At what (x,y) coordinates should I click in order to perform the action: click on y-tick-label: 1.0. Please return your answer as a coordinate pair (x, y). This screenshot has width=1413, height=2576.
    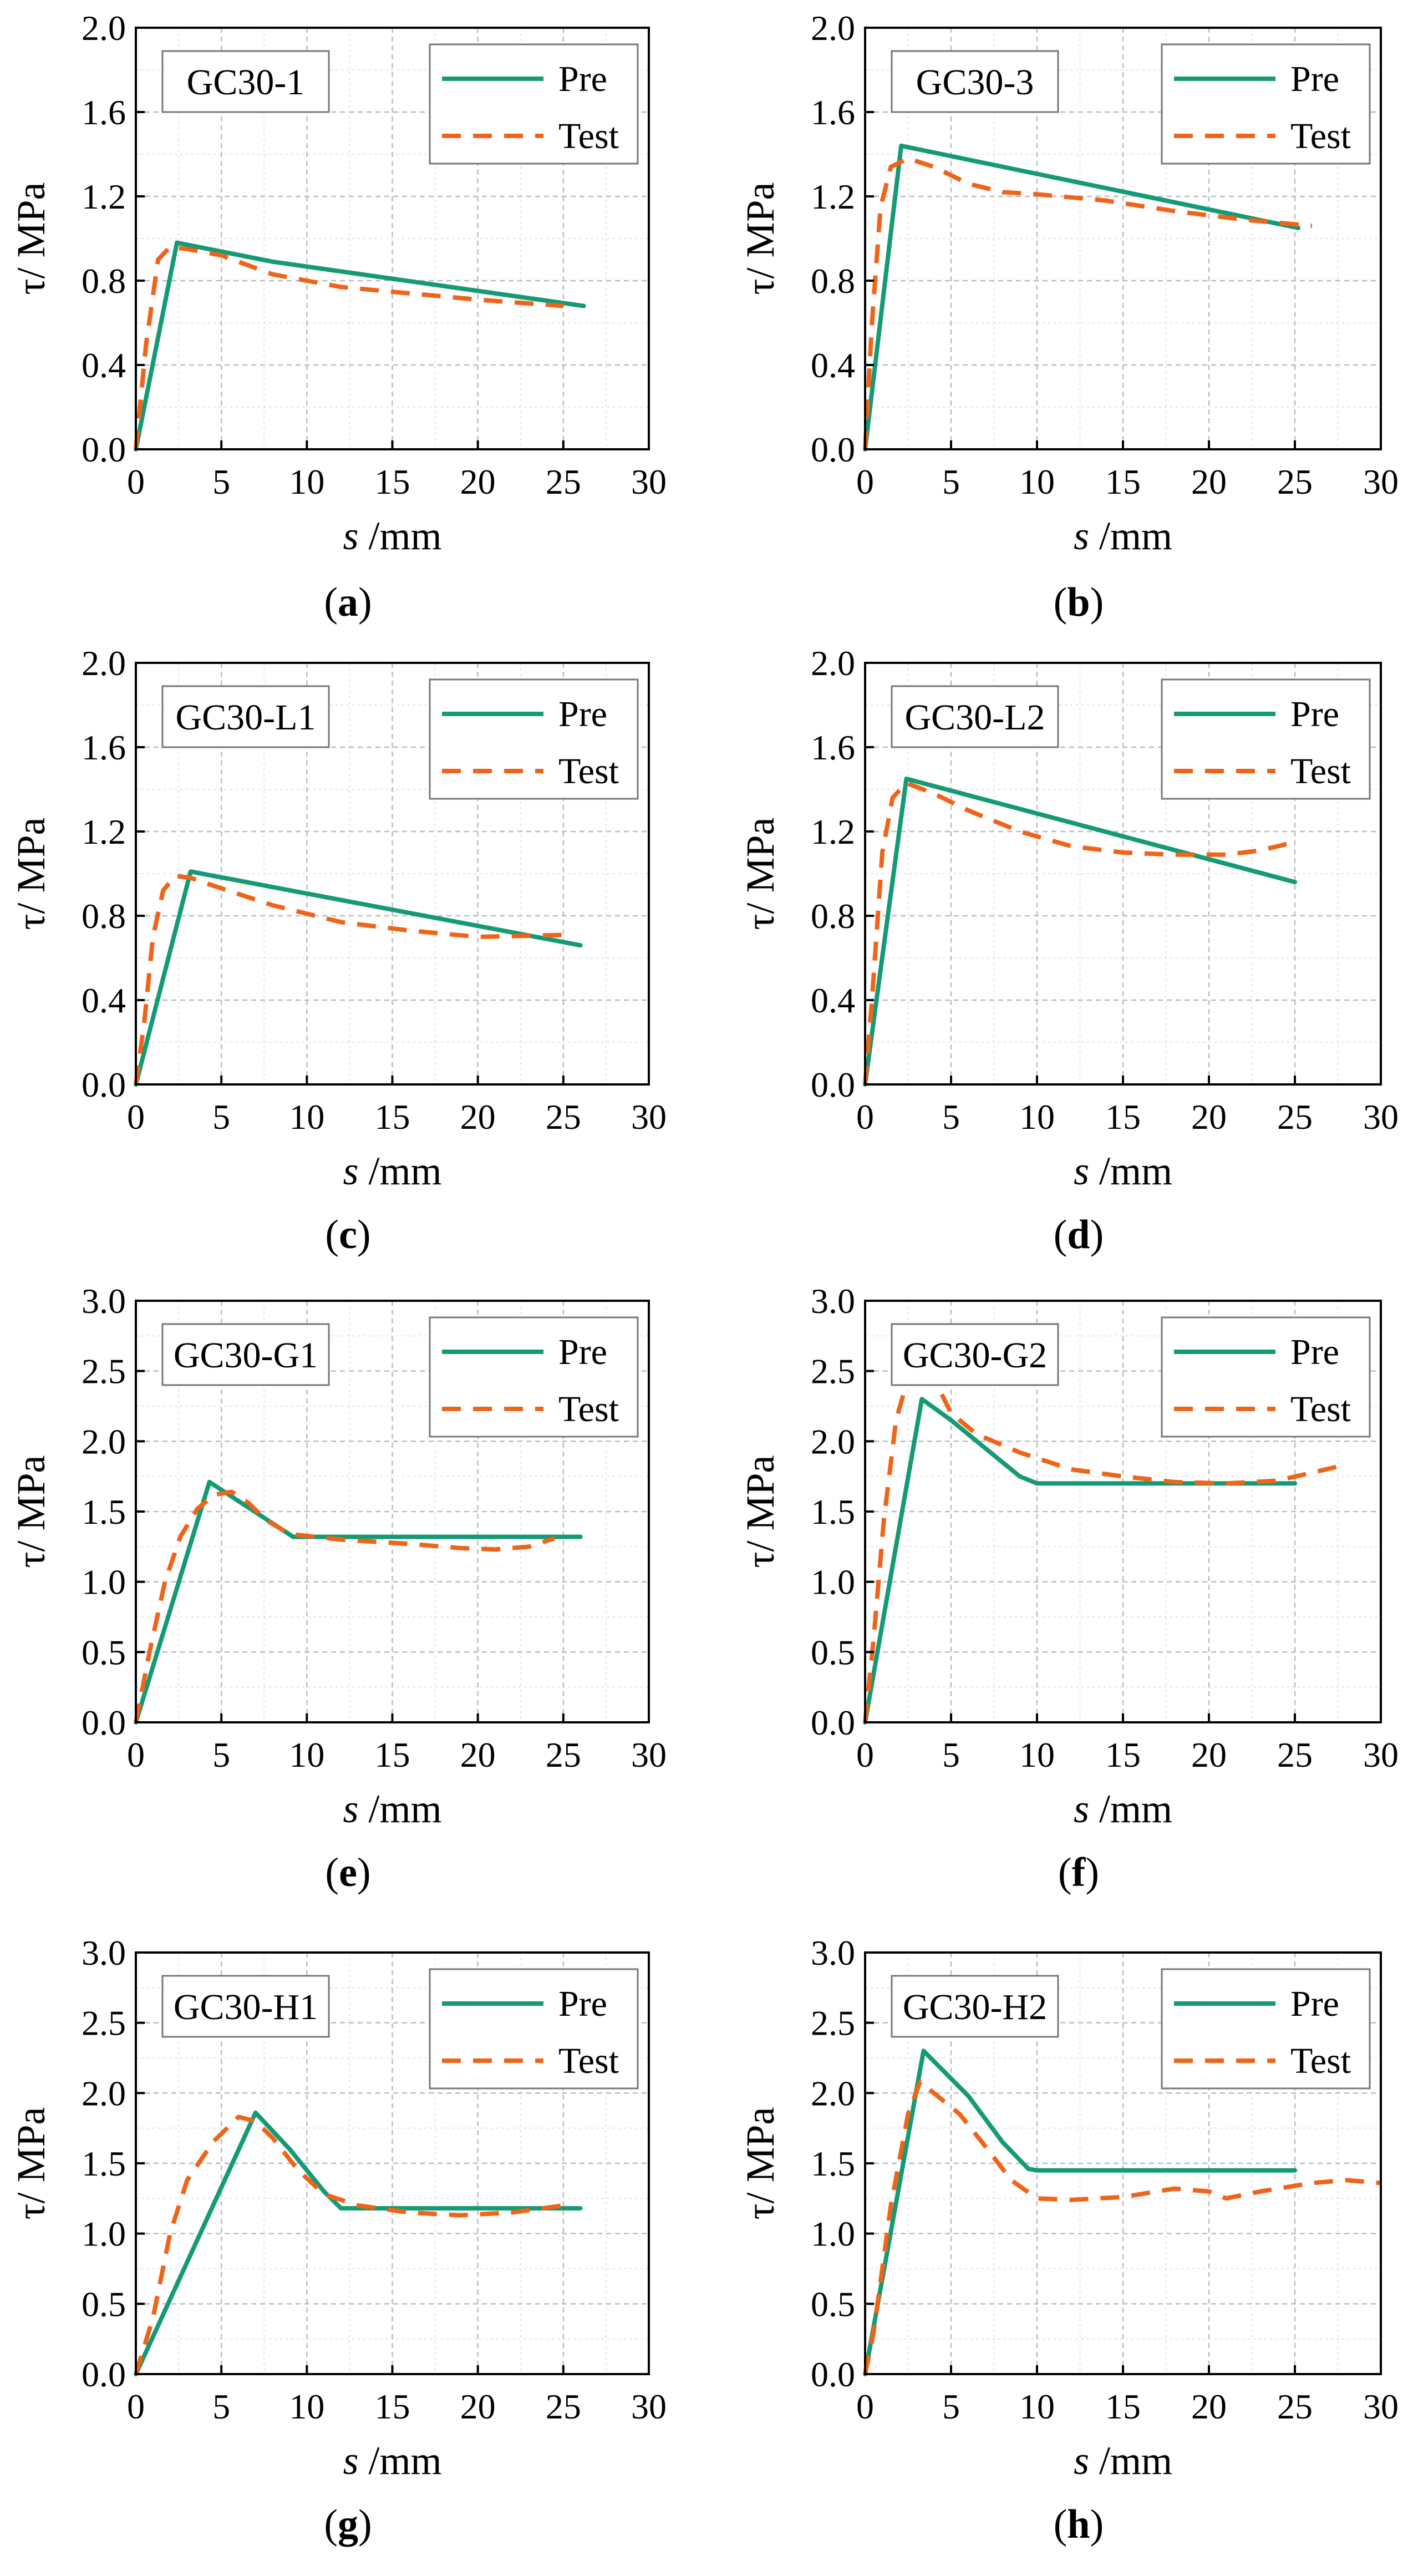
    Looking at the image, I should click on (833, 1582).